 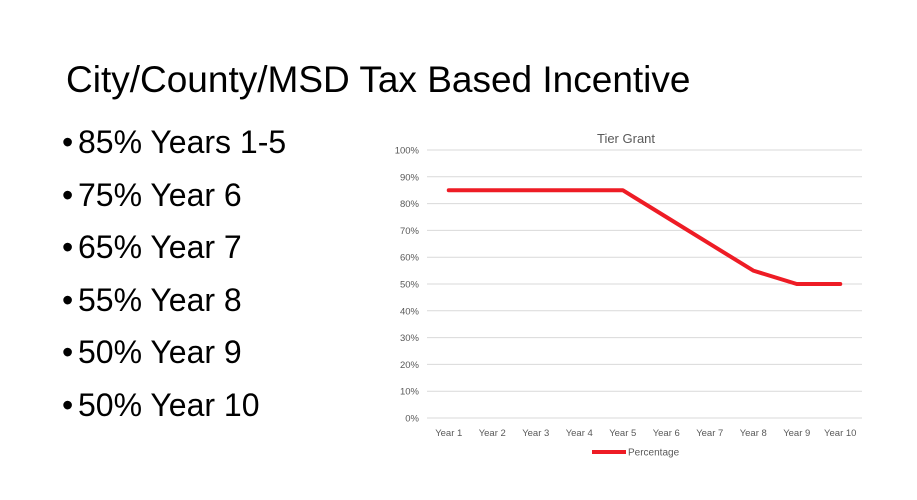 I want to click on series-lines, so click(x=644, y=237).